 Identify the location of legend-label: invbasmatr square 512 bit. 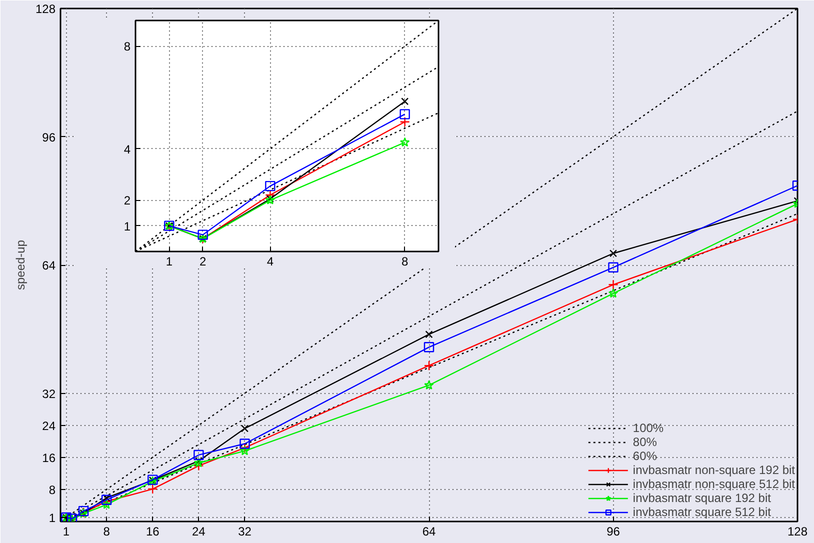
(701, 512).